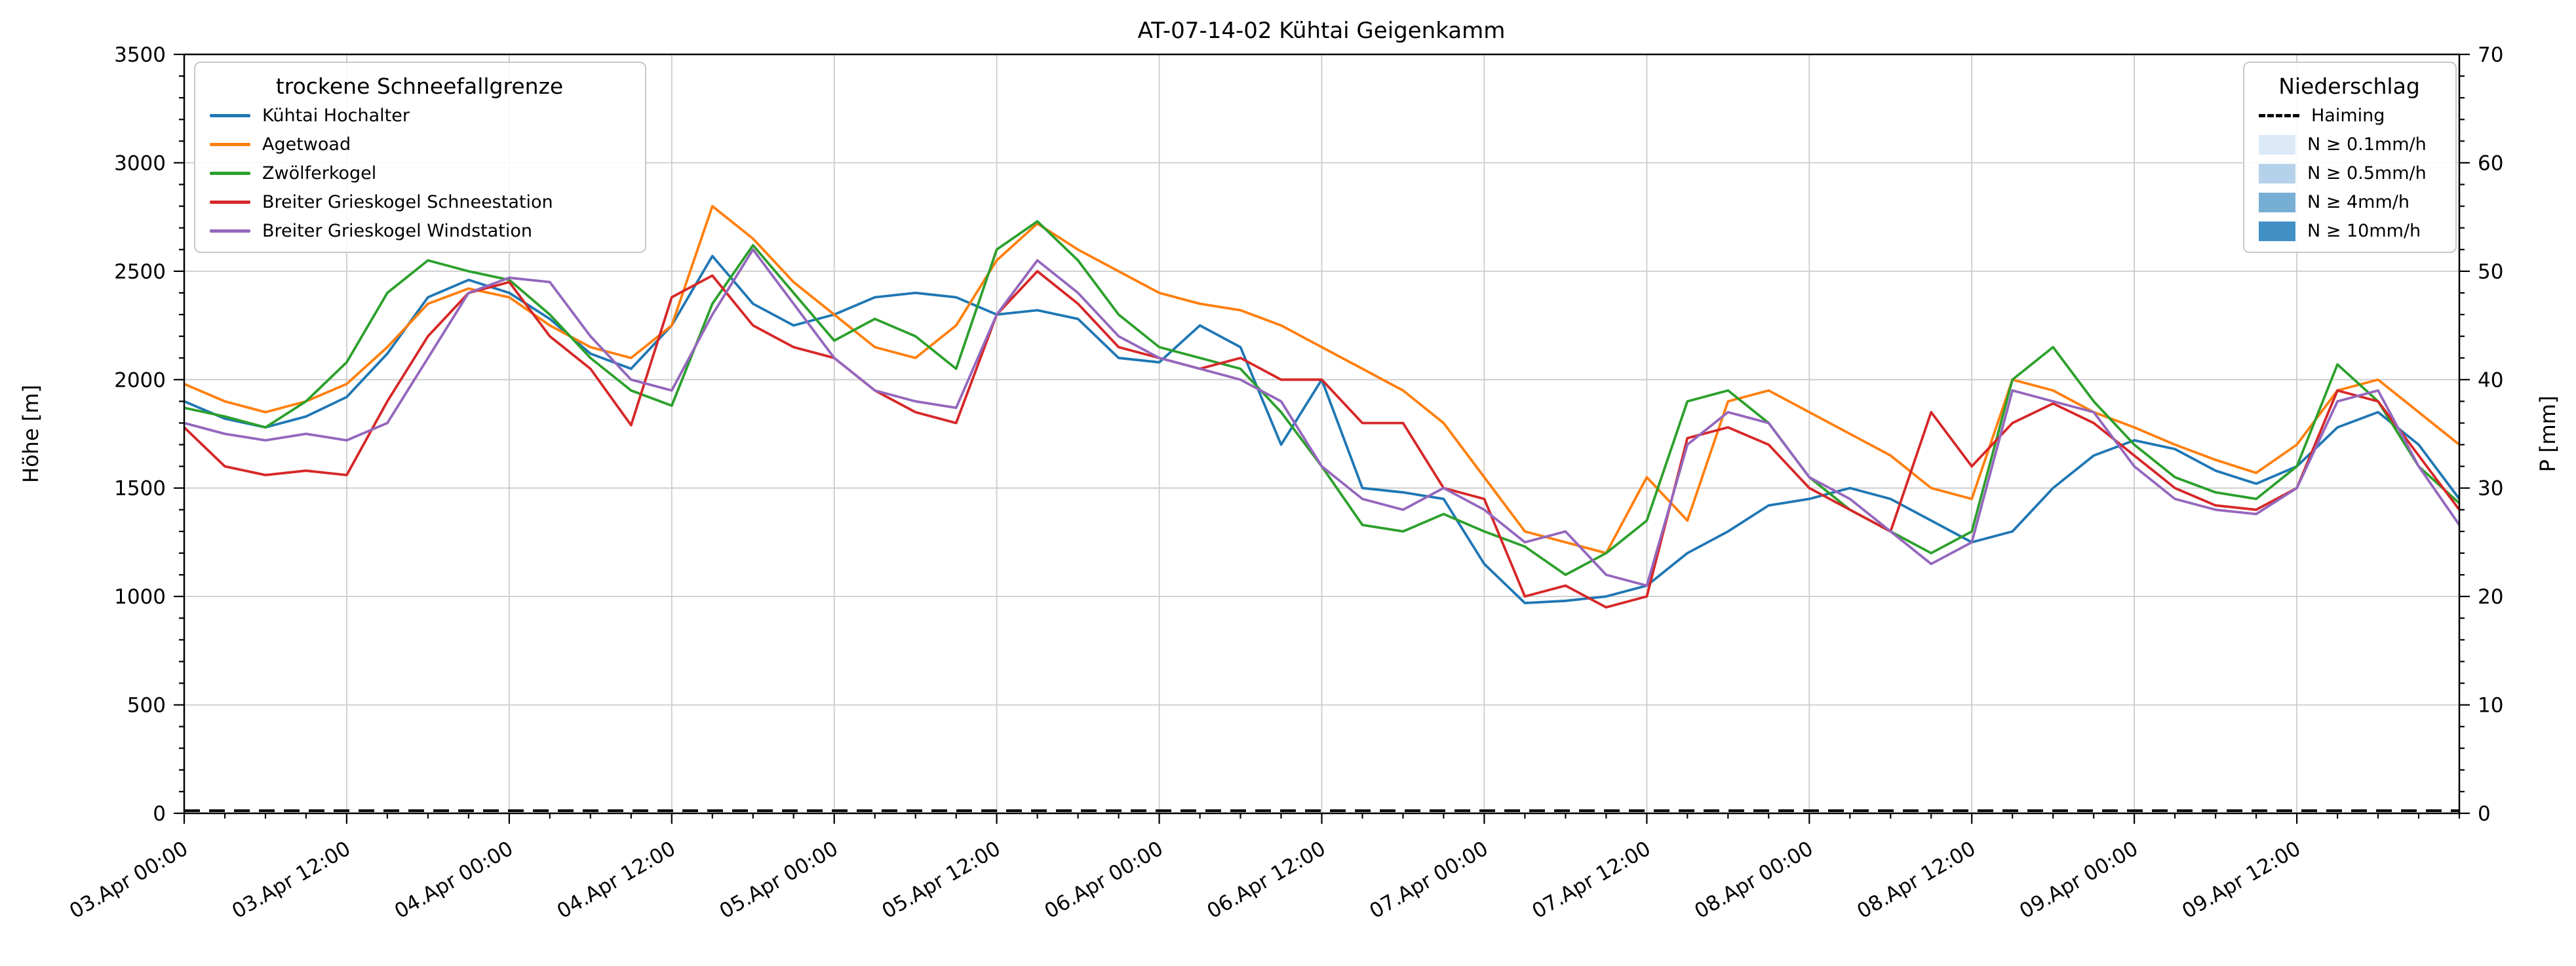  Describe the element at coordinates (616, 880) in the screenshot. I see `x-tick-label: 04.Apr 12:00` at that location.